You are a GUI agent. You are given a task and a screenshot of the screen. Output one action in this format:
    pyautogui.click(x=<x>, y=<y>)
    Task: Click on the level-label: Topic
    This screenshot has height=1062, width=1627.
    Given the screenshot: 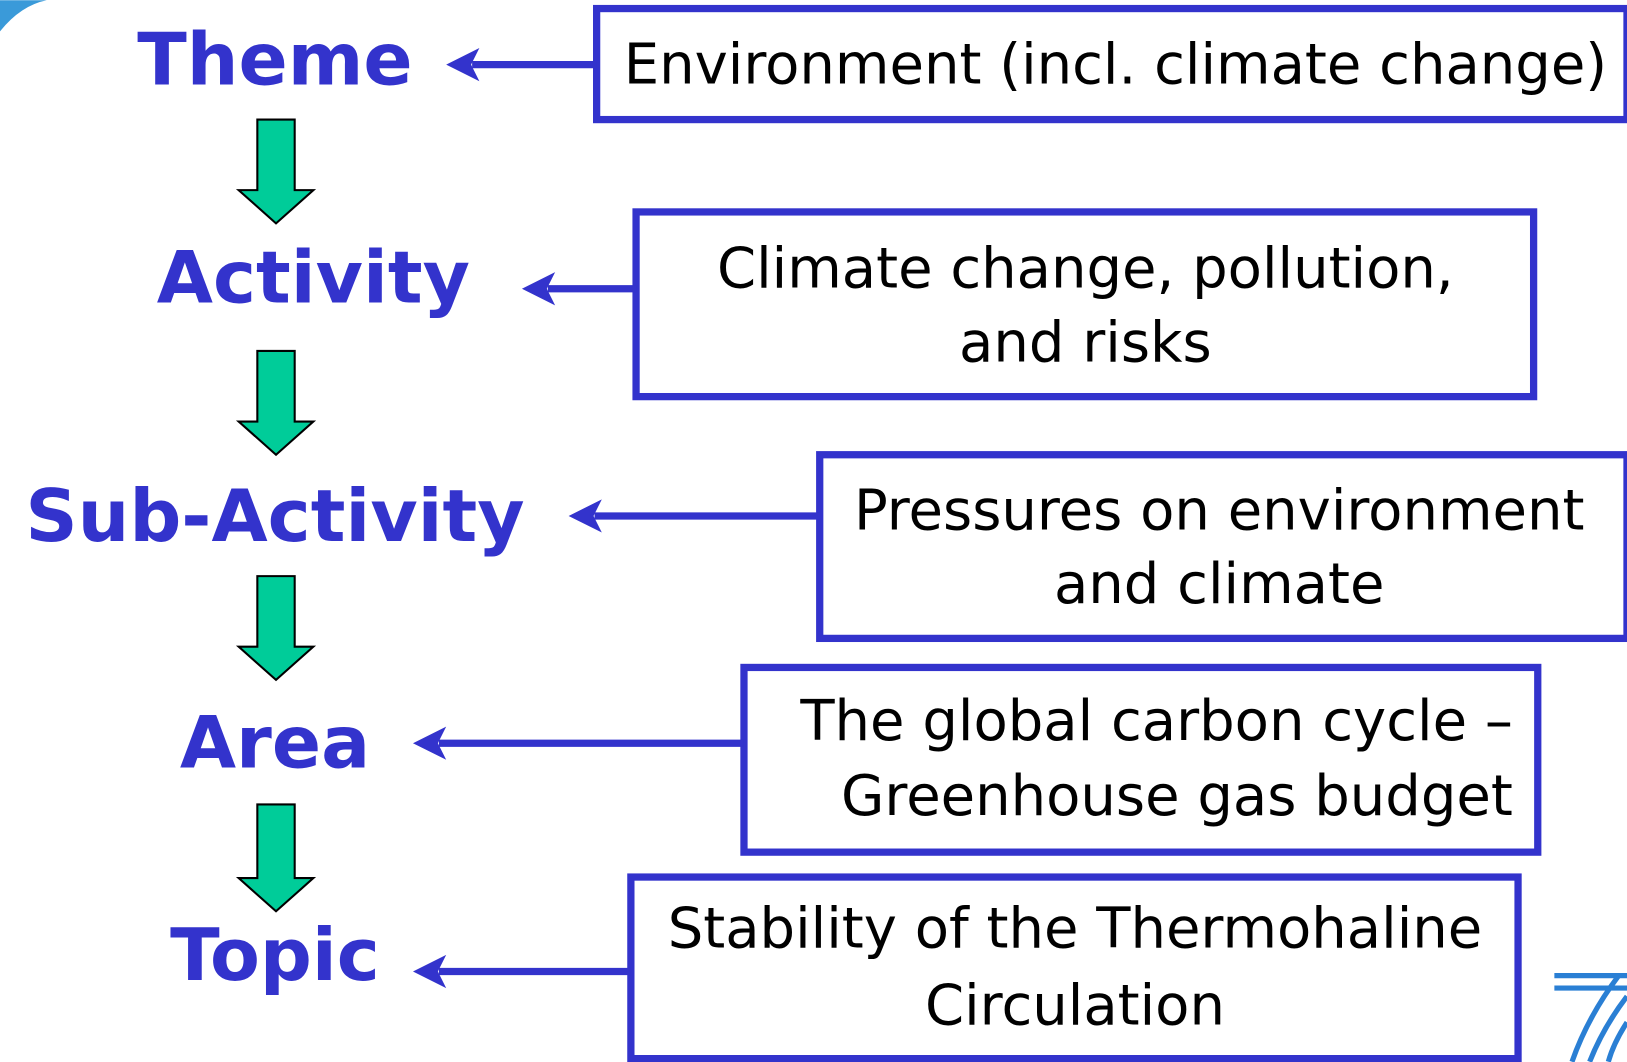 What is the action you would take?
    pyautogui.click(x=275, y=956)
    